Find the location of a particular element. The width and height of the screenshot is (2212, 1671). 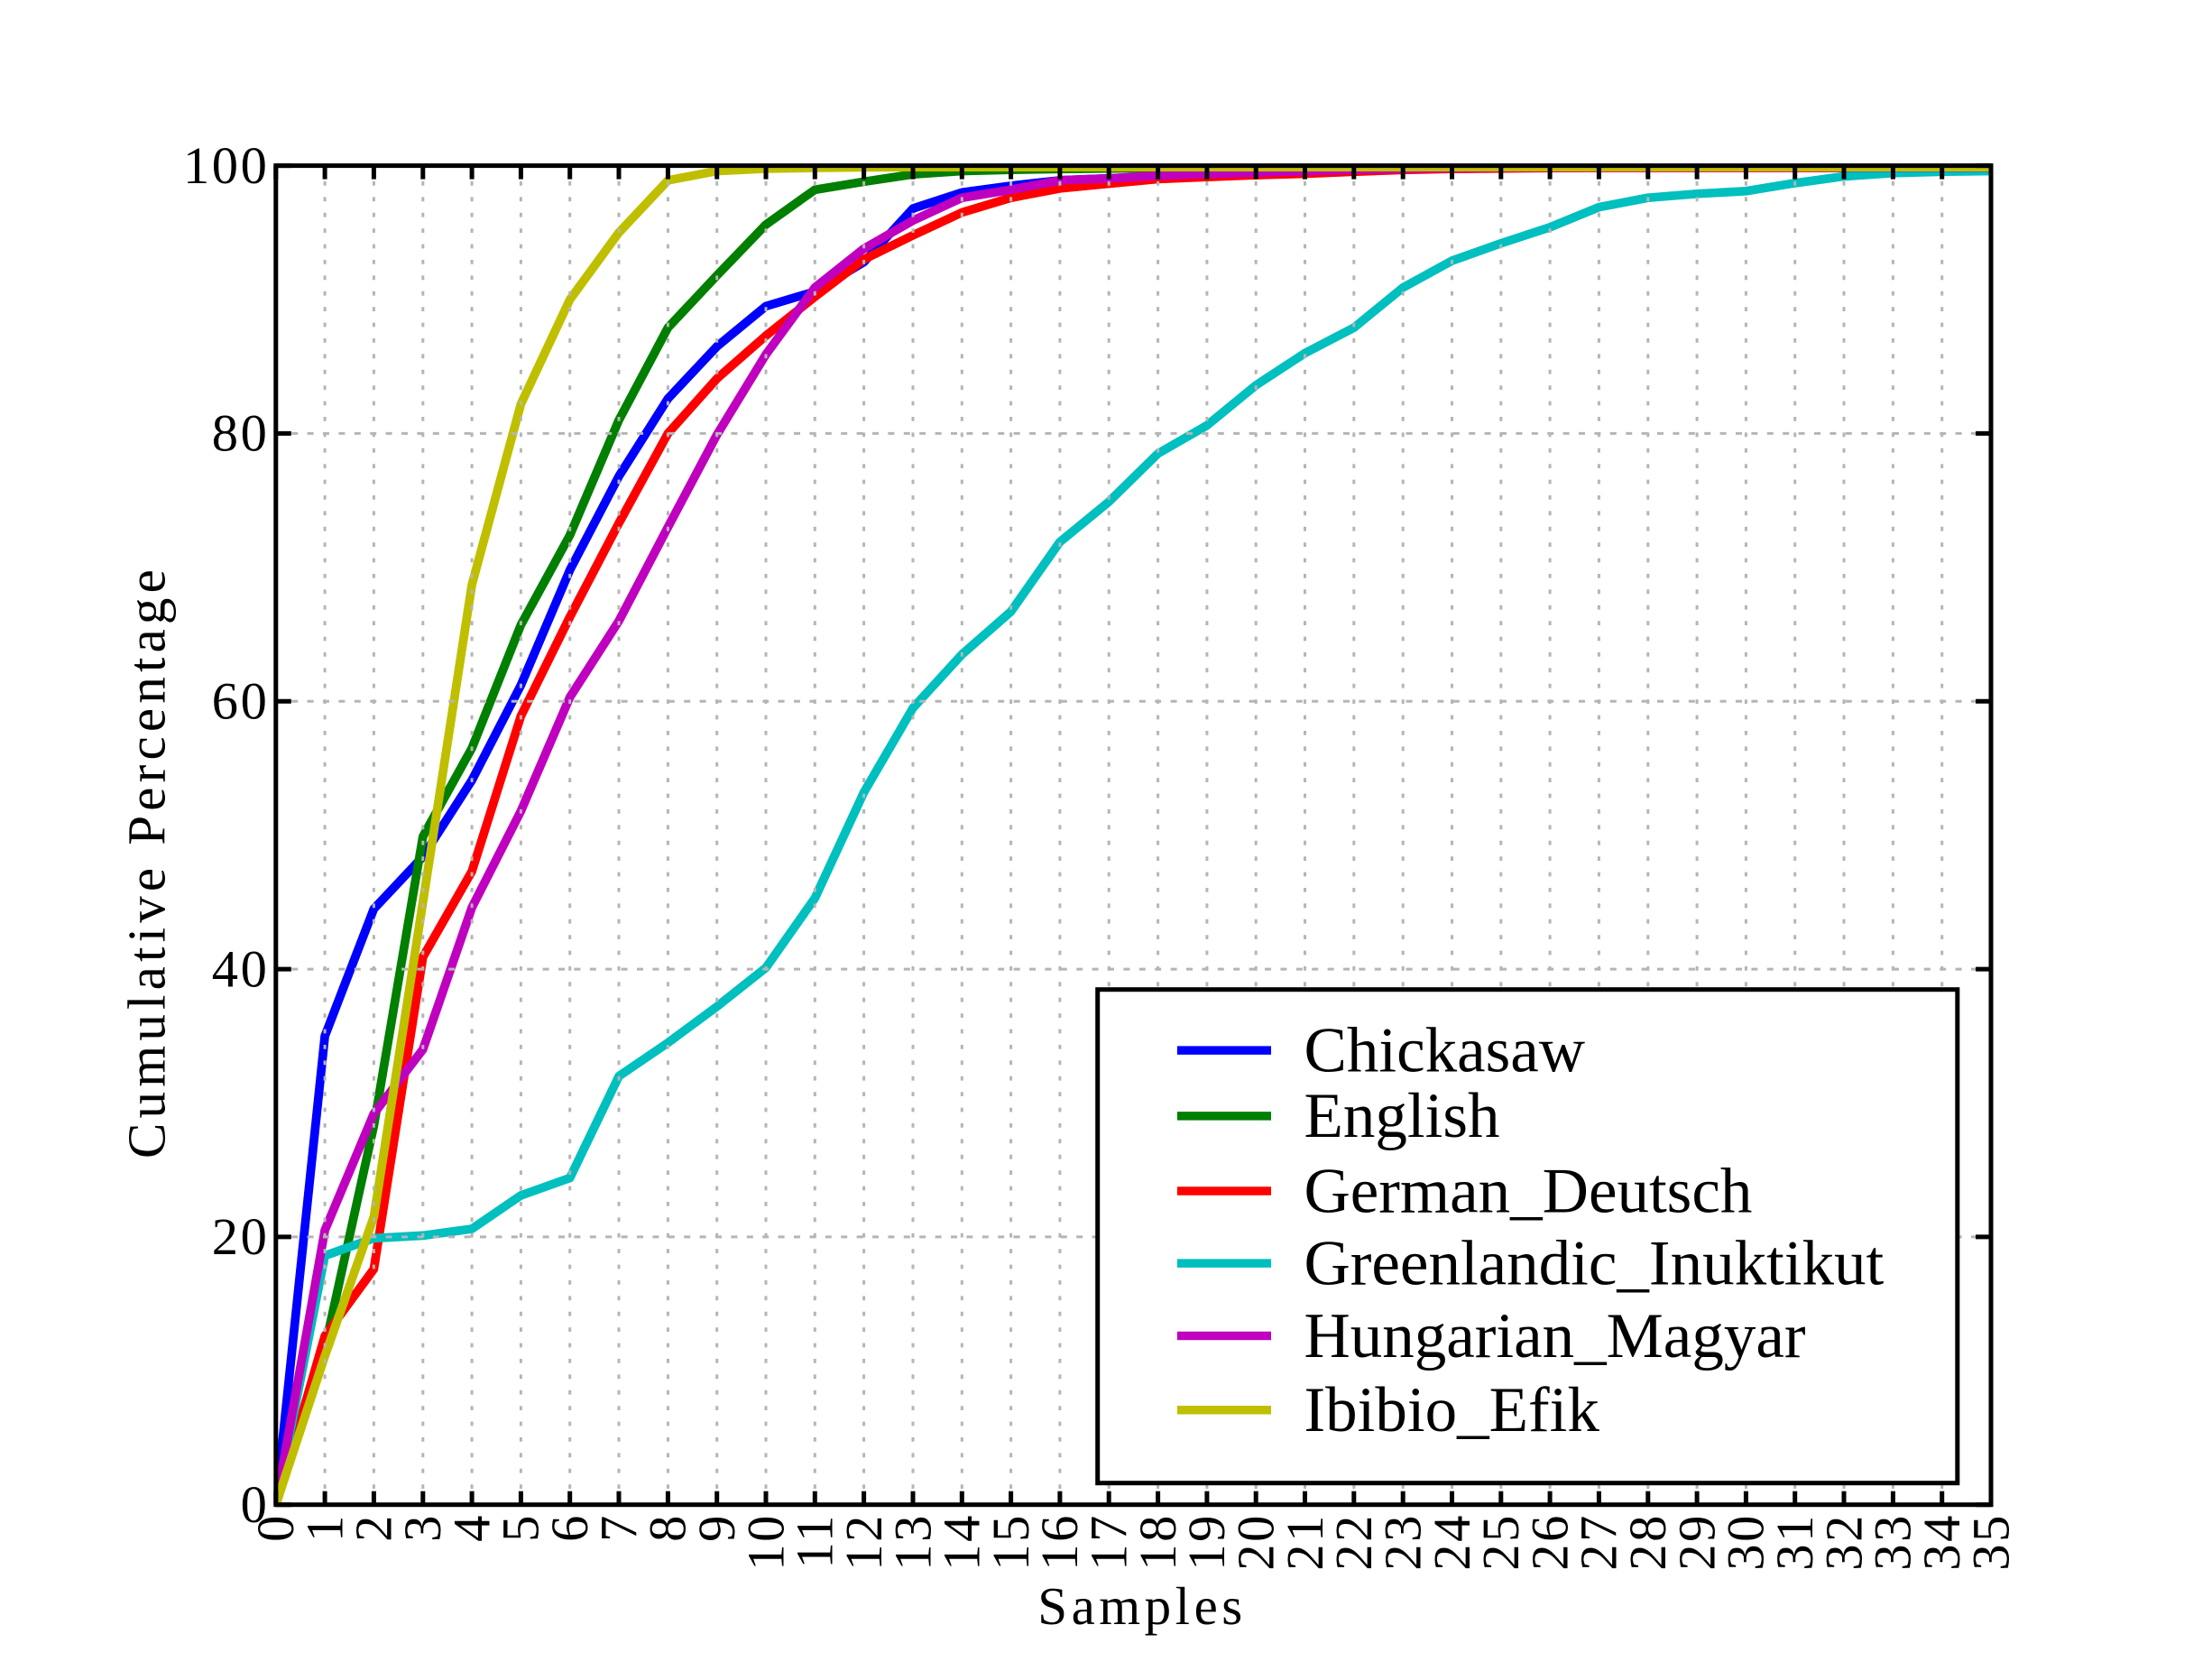

svg-text: 5 is located at coordinates (521, 1527).